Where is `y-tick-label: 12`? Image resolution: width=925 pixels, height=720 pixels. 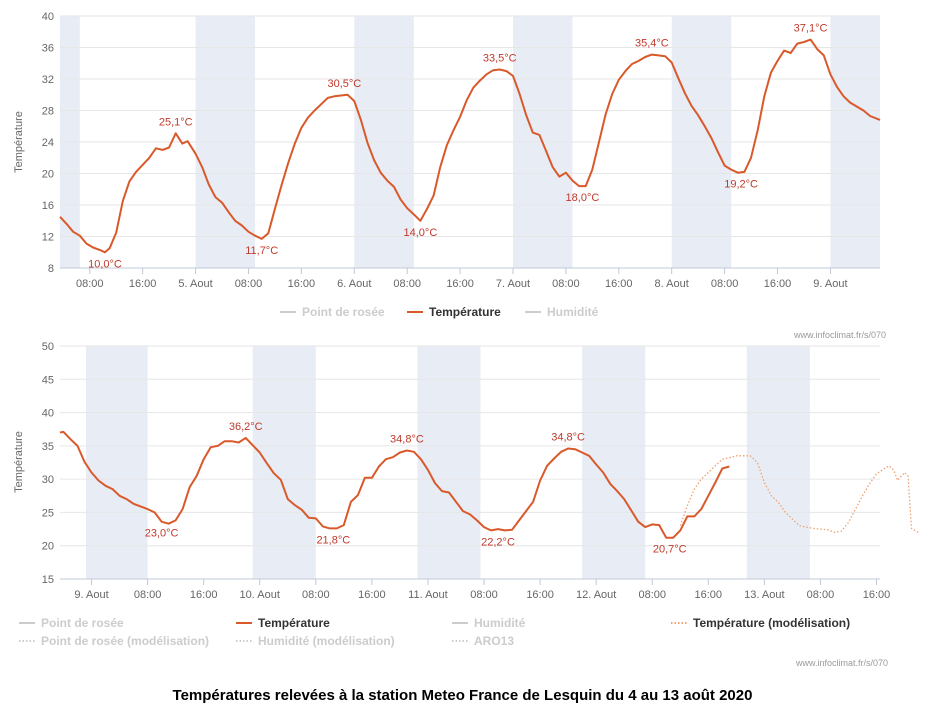
y-tick-label: 12 is located at coordinates (48, 238).